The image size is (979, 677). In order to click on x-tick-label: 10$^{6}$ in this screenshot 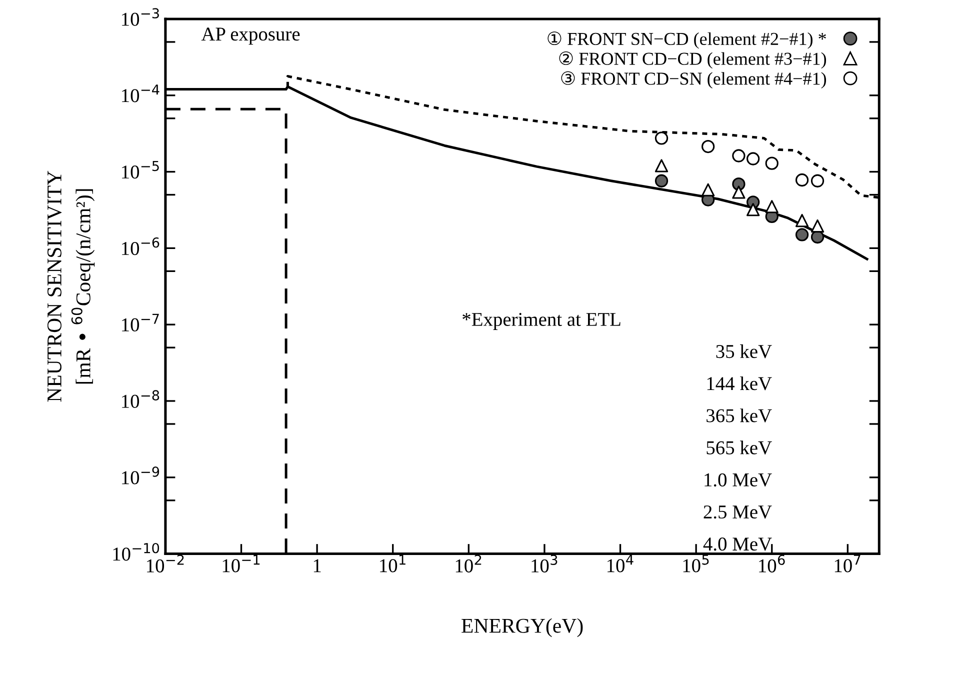, I will do `click(772, 563)`.